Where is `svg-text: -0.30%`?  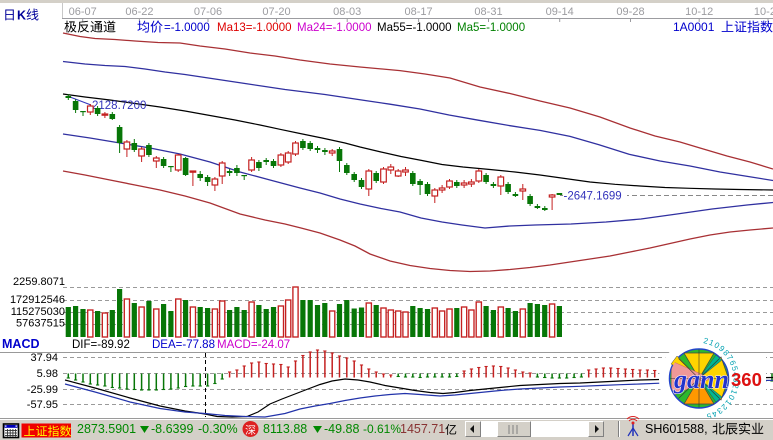 svg-text: -0.30% is located at coordinates (218, 429).